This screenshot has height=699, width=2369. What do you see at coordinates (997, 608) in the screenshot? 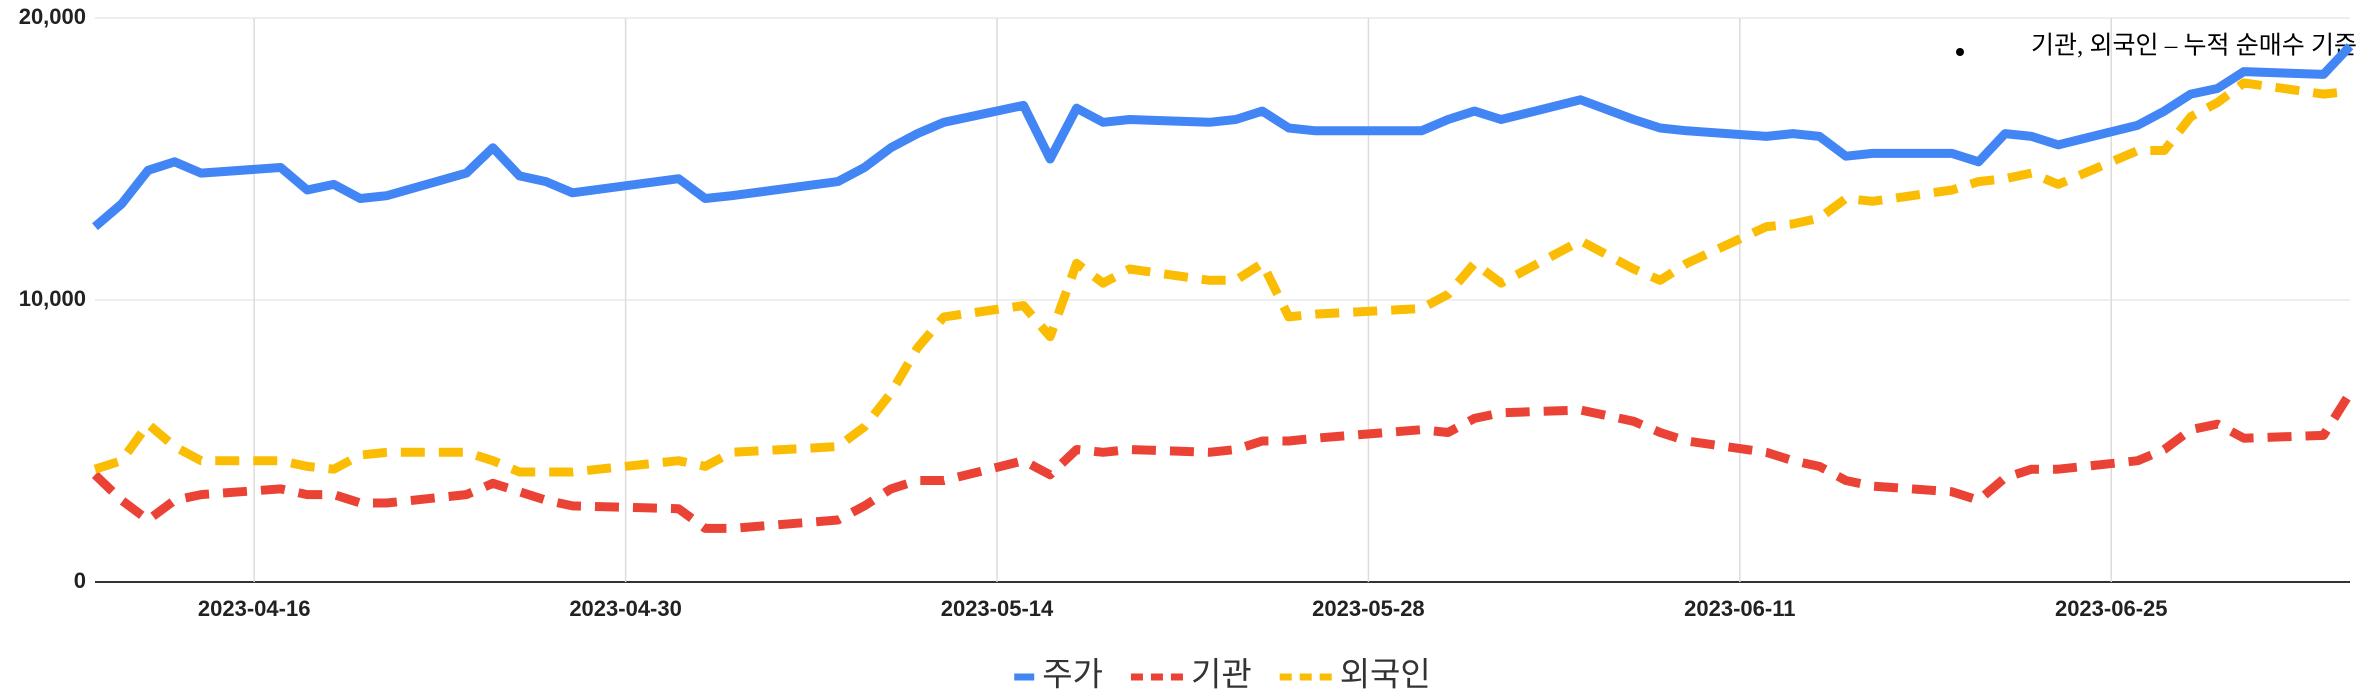
I see `x-tick-label: 2023-05-14` at bounding box center [997, 608].